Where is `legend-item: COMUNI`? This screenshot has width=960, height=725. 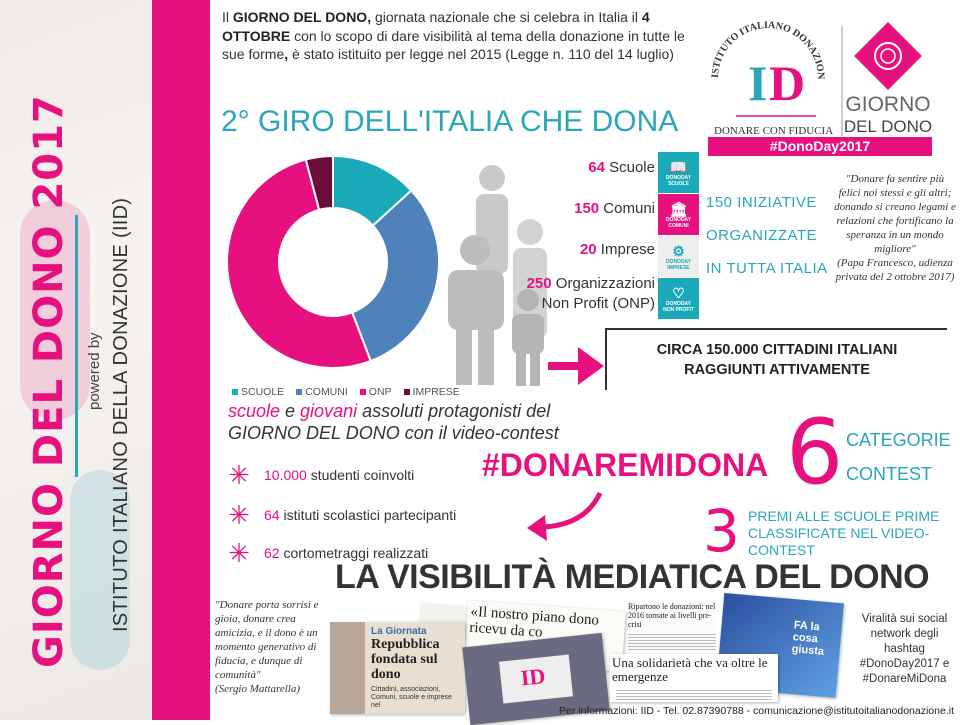
legend-item: COMUNI is located at coordinates (322, 392).